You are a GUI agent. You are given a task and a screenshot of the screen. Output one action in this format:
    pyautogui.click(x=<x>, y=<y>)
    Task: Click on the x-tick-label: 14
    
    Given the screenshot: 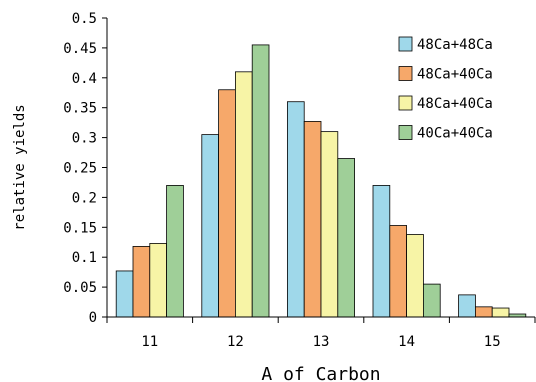 What is the action you would take?
    pyautogui.click(x=406, y=342)
    